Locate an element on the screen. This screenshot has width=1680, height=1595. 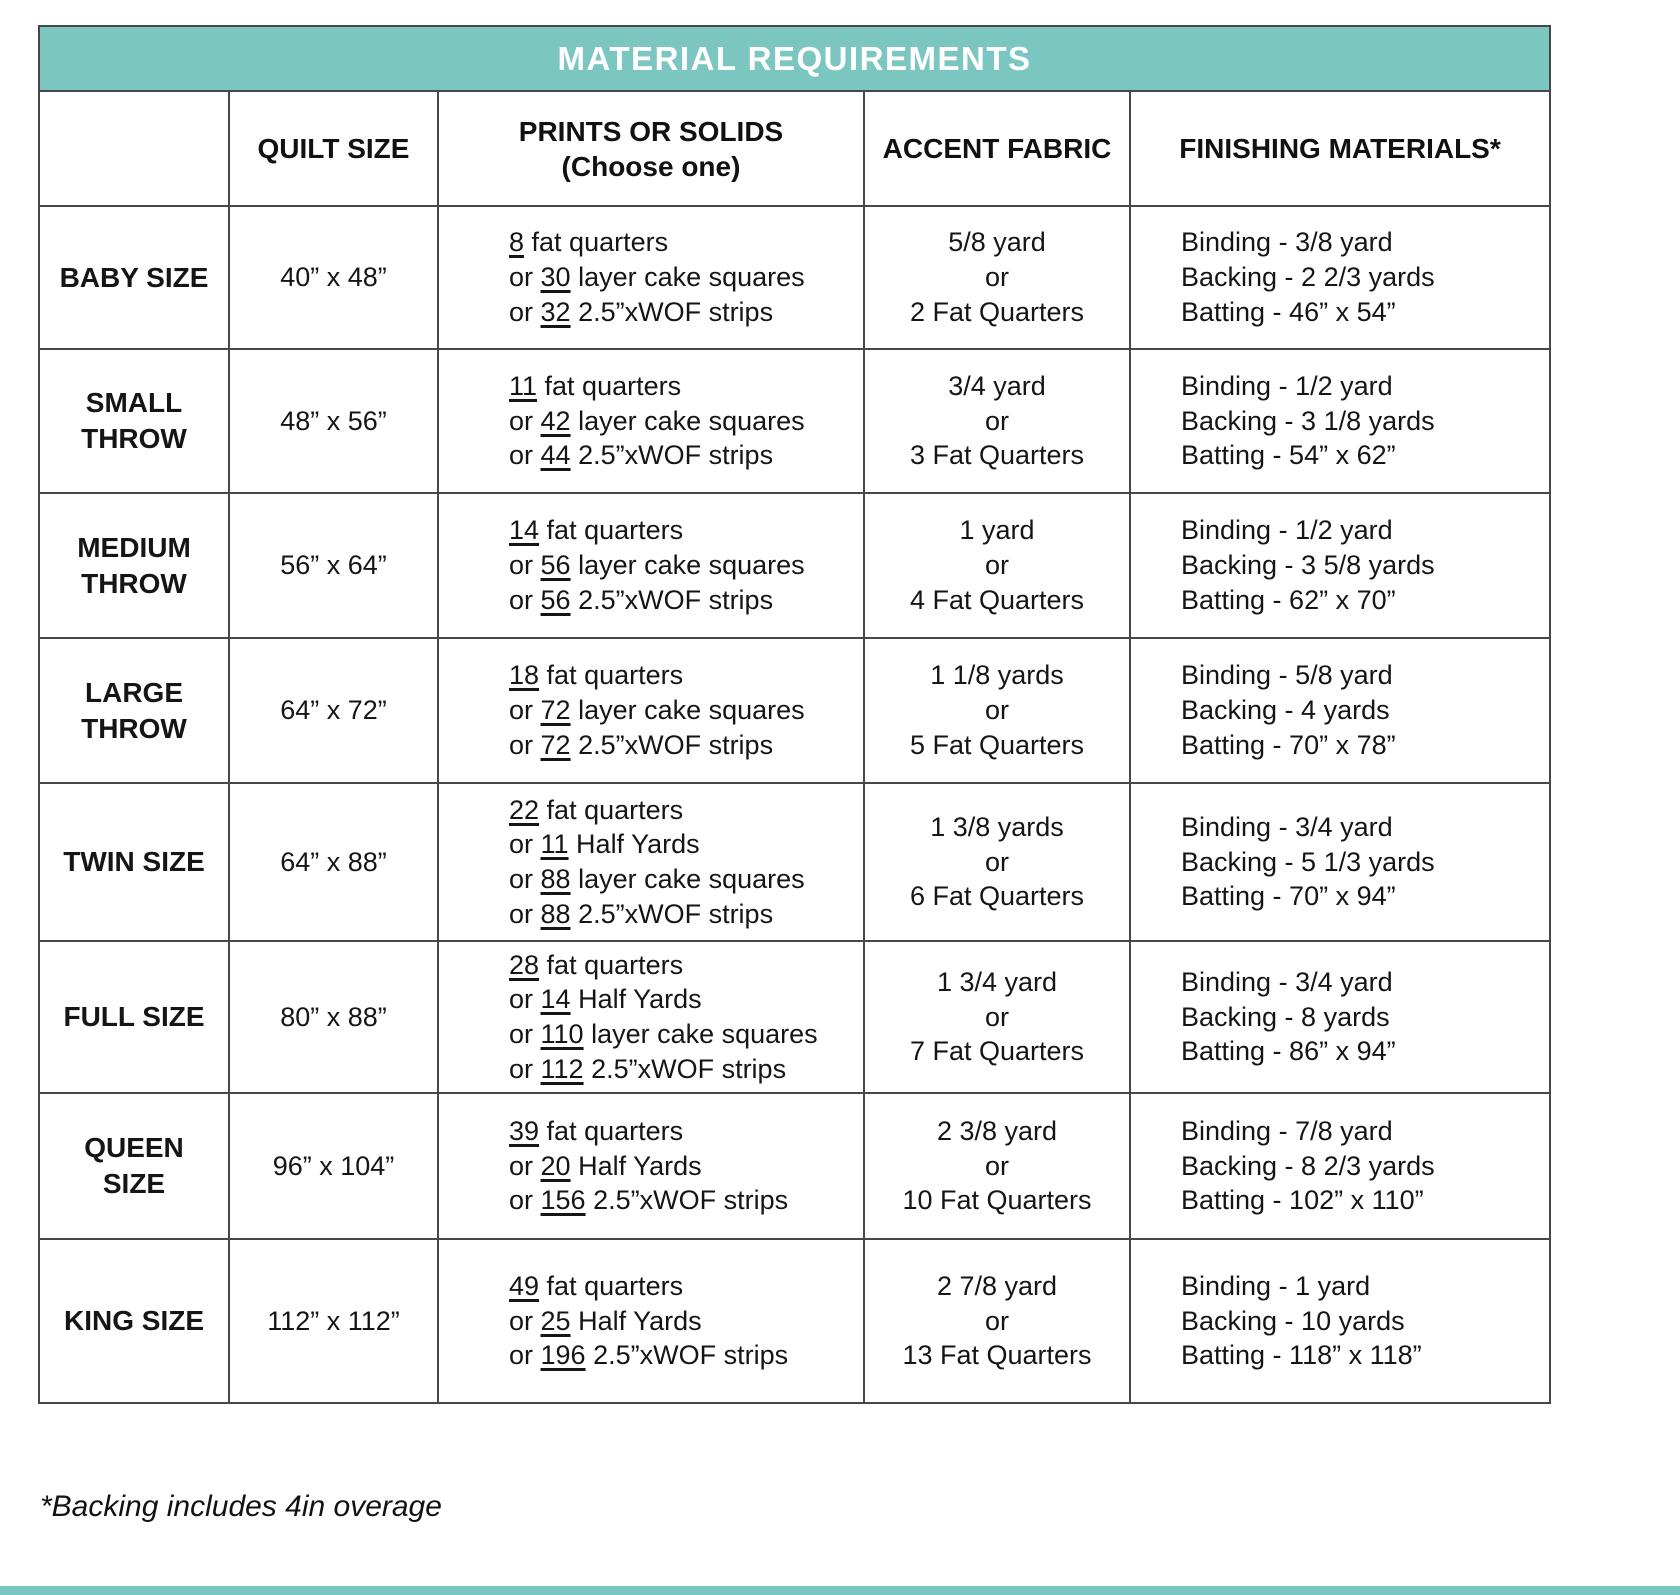
column-header-accent: ACCENT FABRIC is located at coordinates (997, 148).